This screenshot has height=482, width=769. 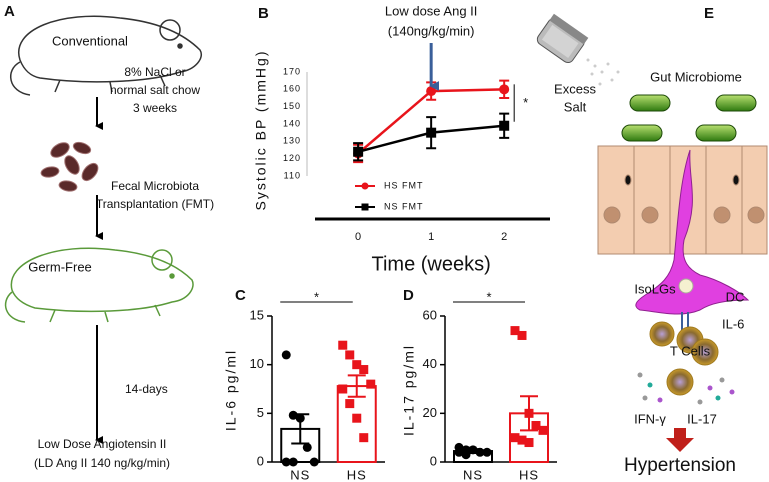 I want to click on error-bar, so click(x=356, y=386).